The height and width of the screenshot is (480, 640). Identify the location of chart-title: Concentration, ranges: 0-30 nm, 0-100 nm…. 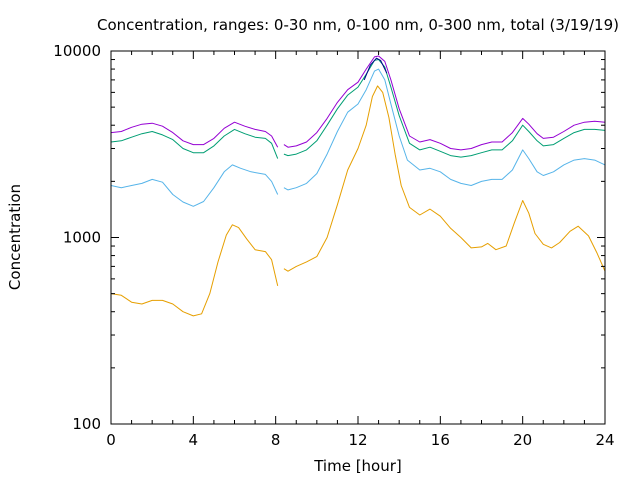
(358, 25).